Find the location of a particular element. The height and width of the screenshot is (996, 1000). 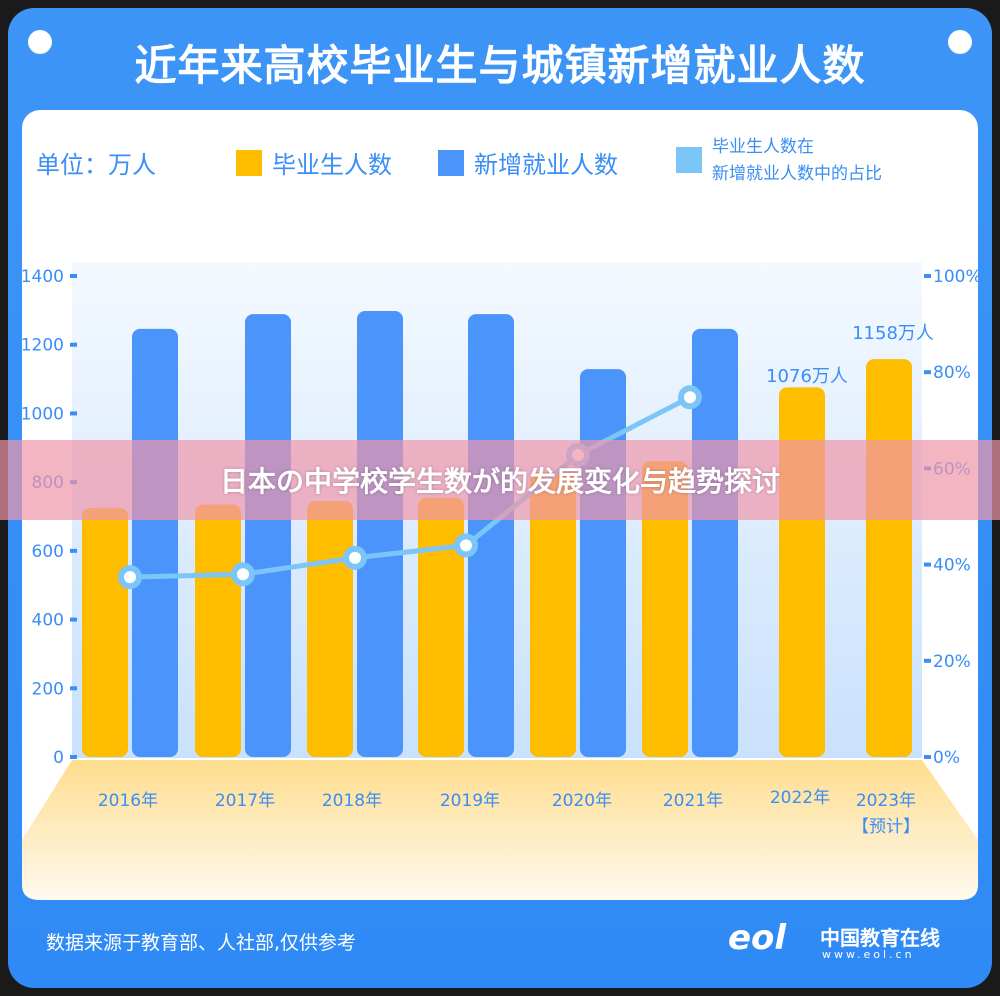

unit-label: 单位：万人 is located at coordinates (96, 165).